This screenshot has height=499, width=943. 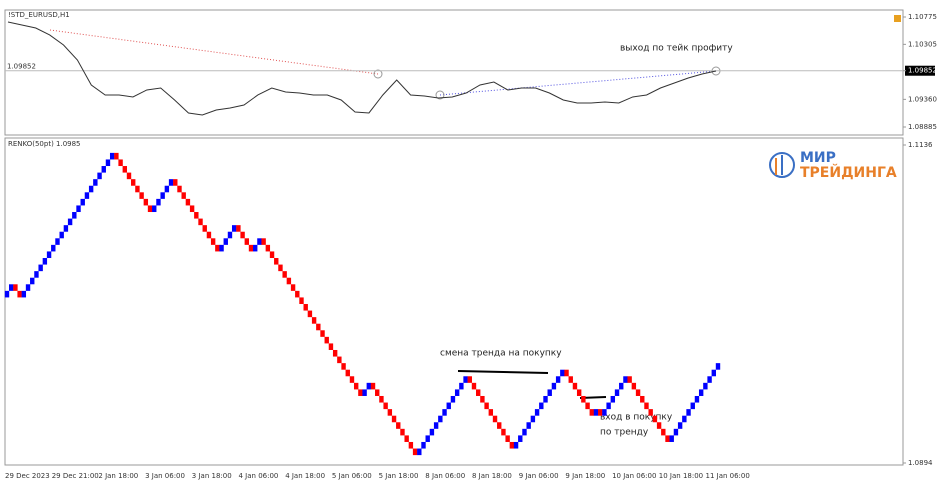 I want to click on logo-text: ТРЕЙДИНГА, so click(x=848, y=172).